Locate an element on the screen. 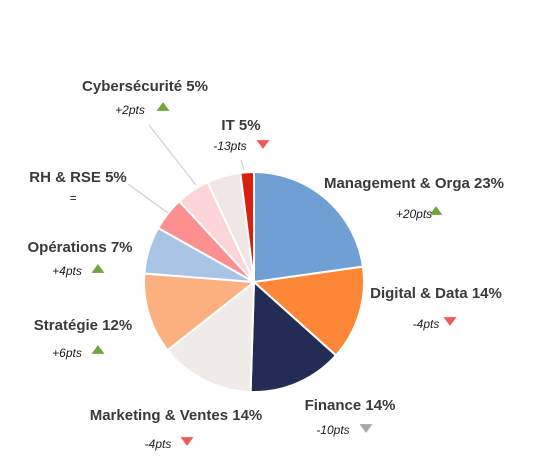 Image resolution: width=536 pixels, height=462 pixels. pie-slice-management-and-orga is located at coordinates (309, 227).